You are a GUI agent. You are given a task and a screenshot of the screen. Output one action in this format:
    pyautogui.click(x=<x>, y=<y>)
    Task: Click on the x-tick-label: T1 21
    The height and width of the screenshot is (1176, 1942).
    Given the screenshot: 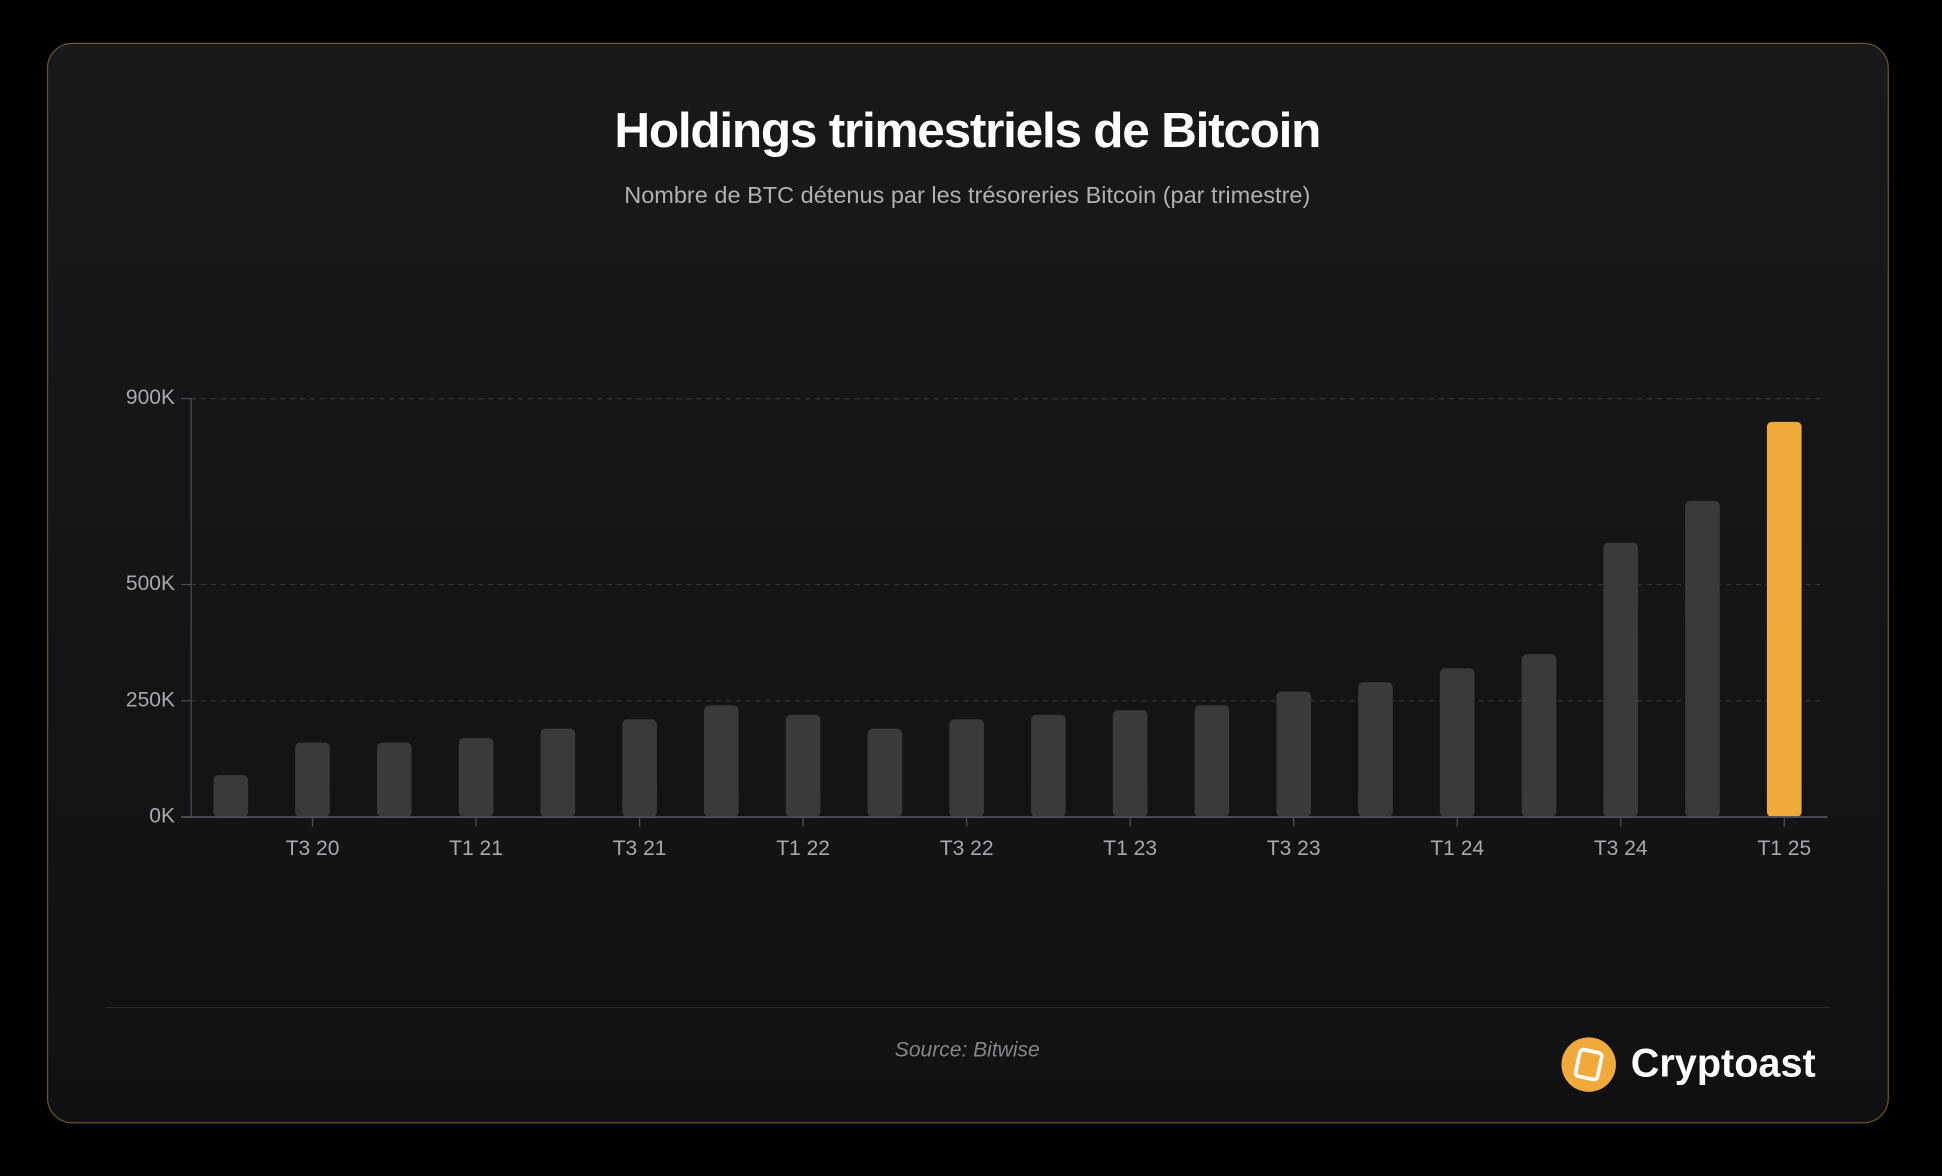 What is the action you would take?
    pyautogui.click(x=476, y=848)
    